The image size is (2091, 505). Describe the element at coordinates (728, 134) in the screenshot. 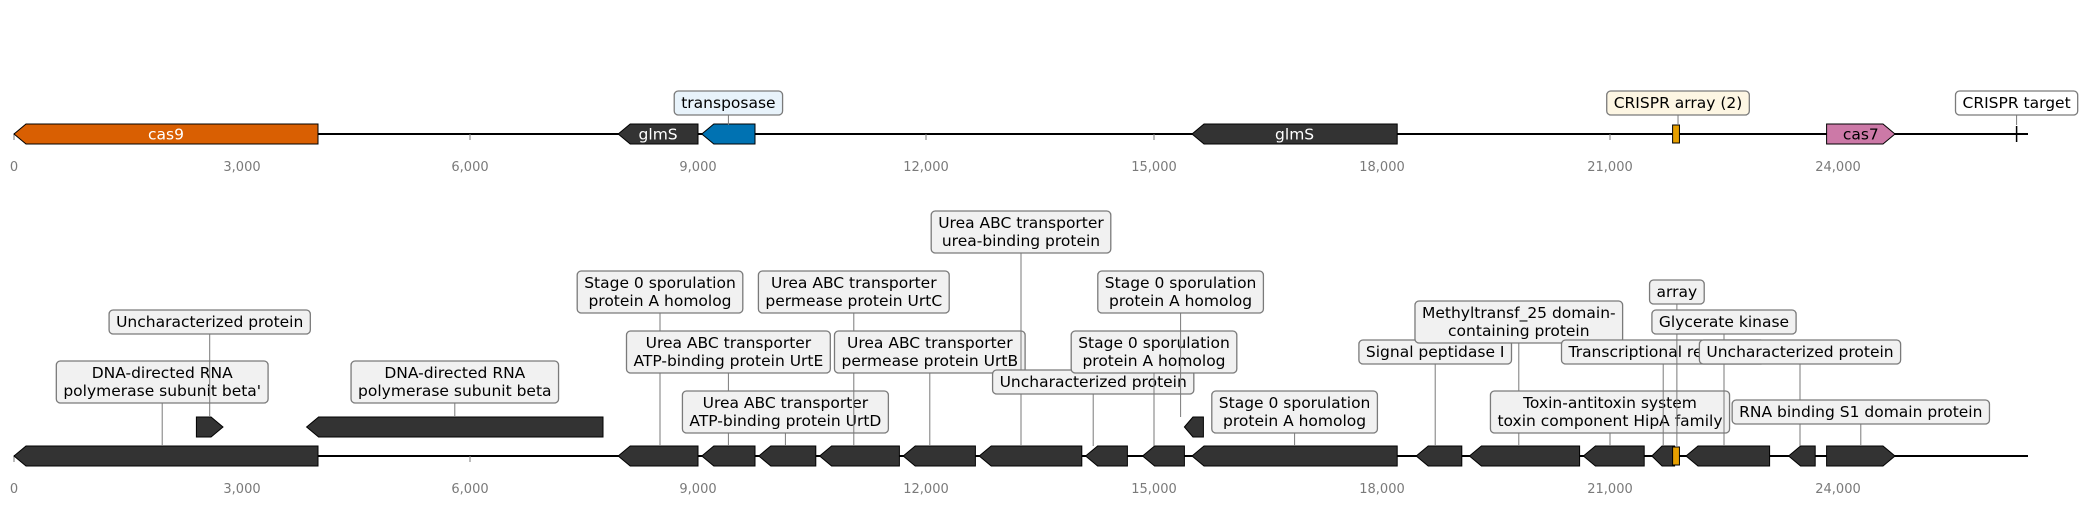

I see `transposase-gene-arrow` at that location.